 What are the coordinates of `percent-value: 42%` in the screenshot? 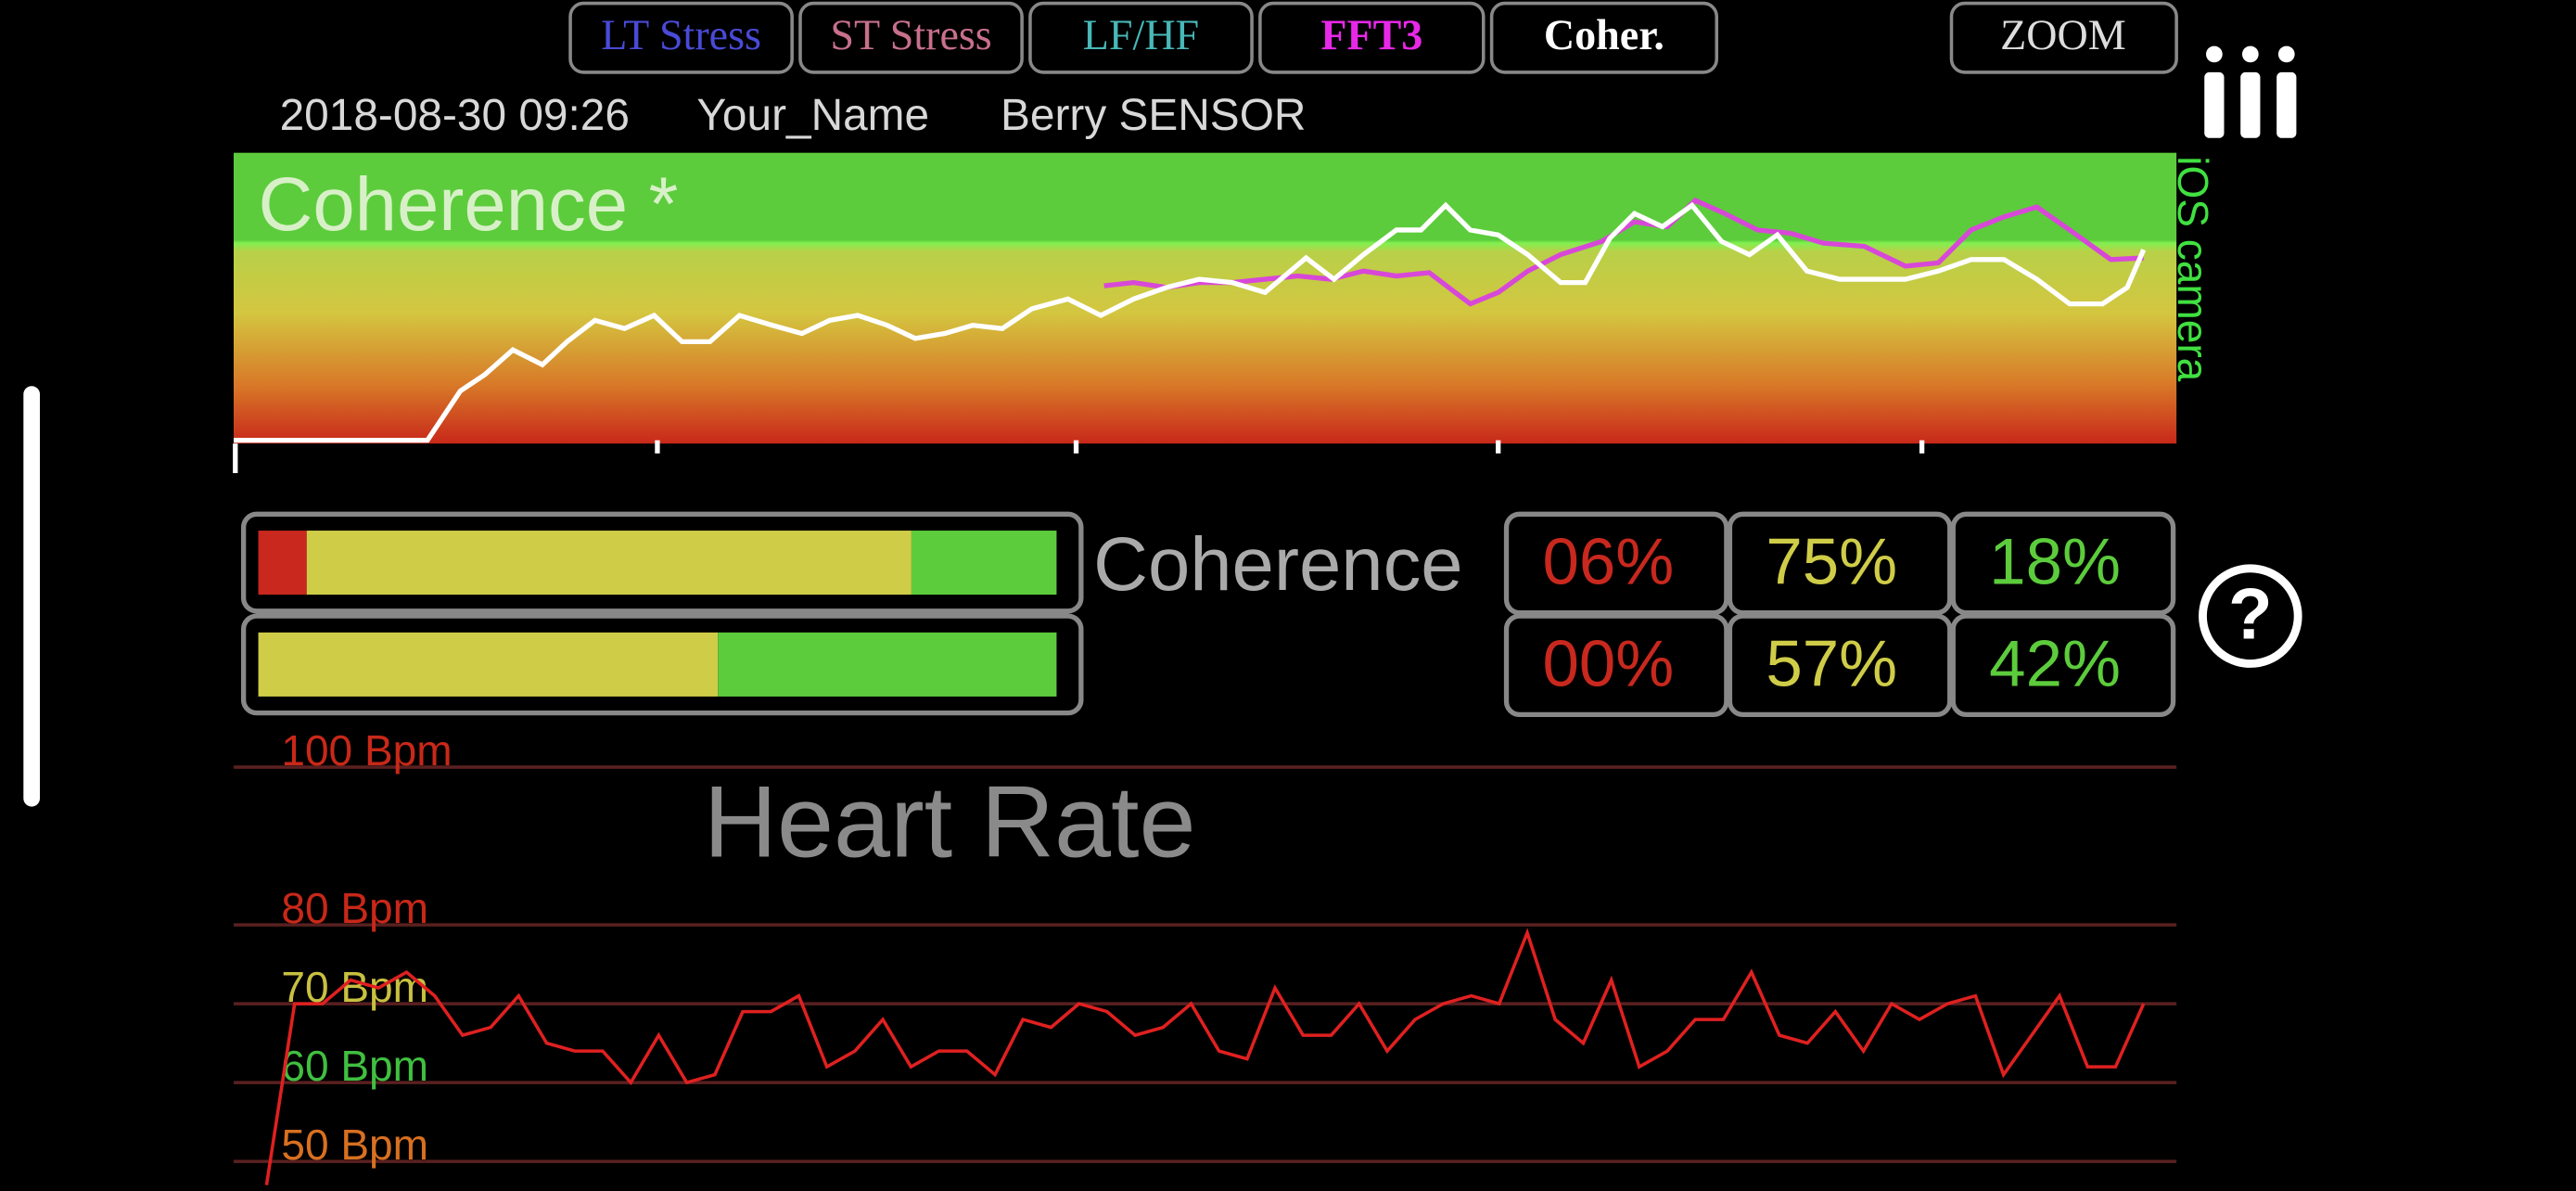 It's located at (2055, 664).